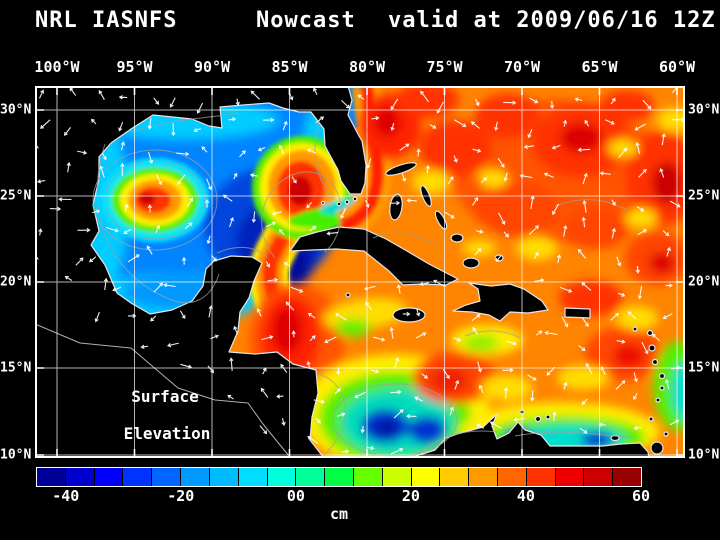 The width and height of the screenshot is (720, 540). Describe the element at coordinates (641, 496) in the screenshot. I see `colorbar-tick-label: 60` at that location.